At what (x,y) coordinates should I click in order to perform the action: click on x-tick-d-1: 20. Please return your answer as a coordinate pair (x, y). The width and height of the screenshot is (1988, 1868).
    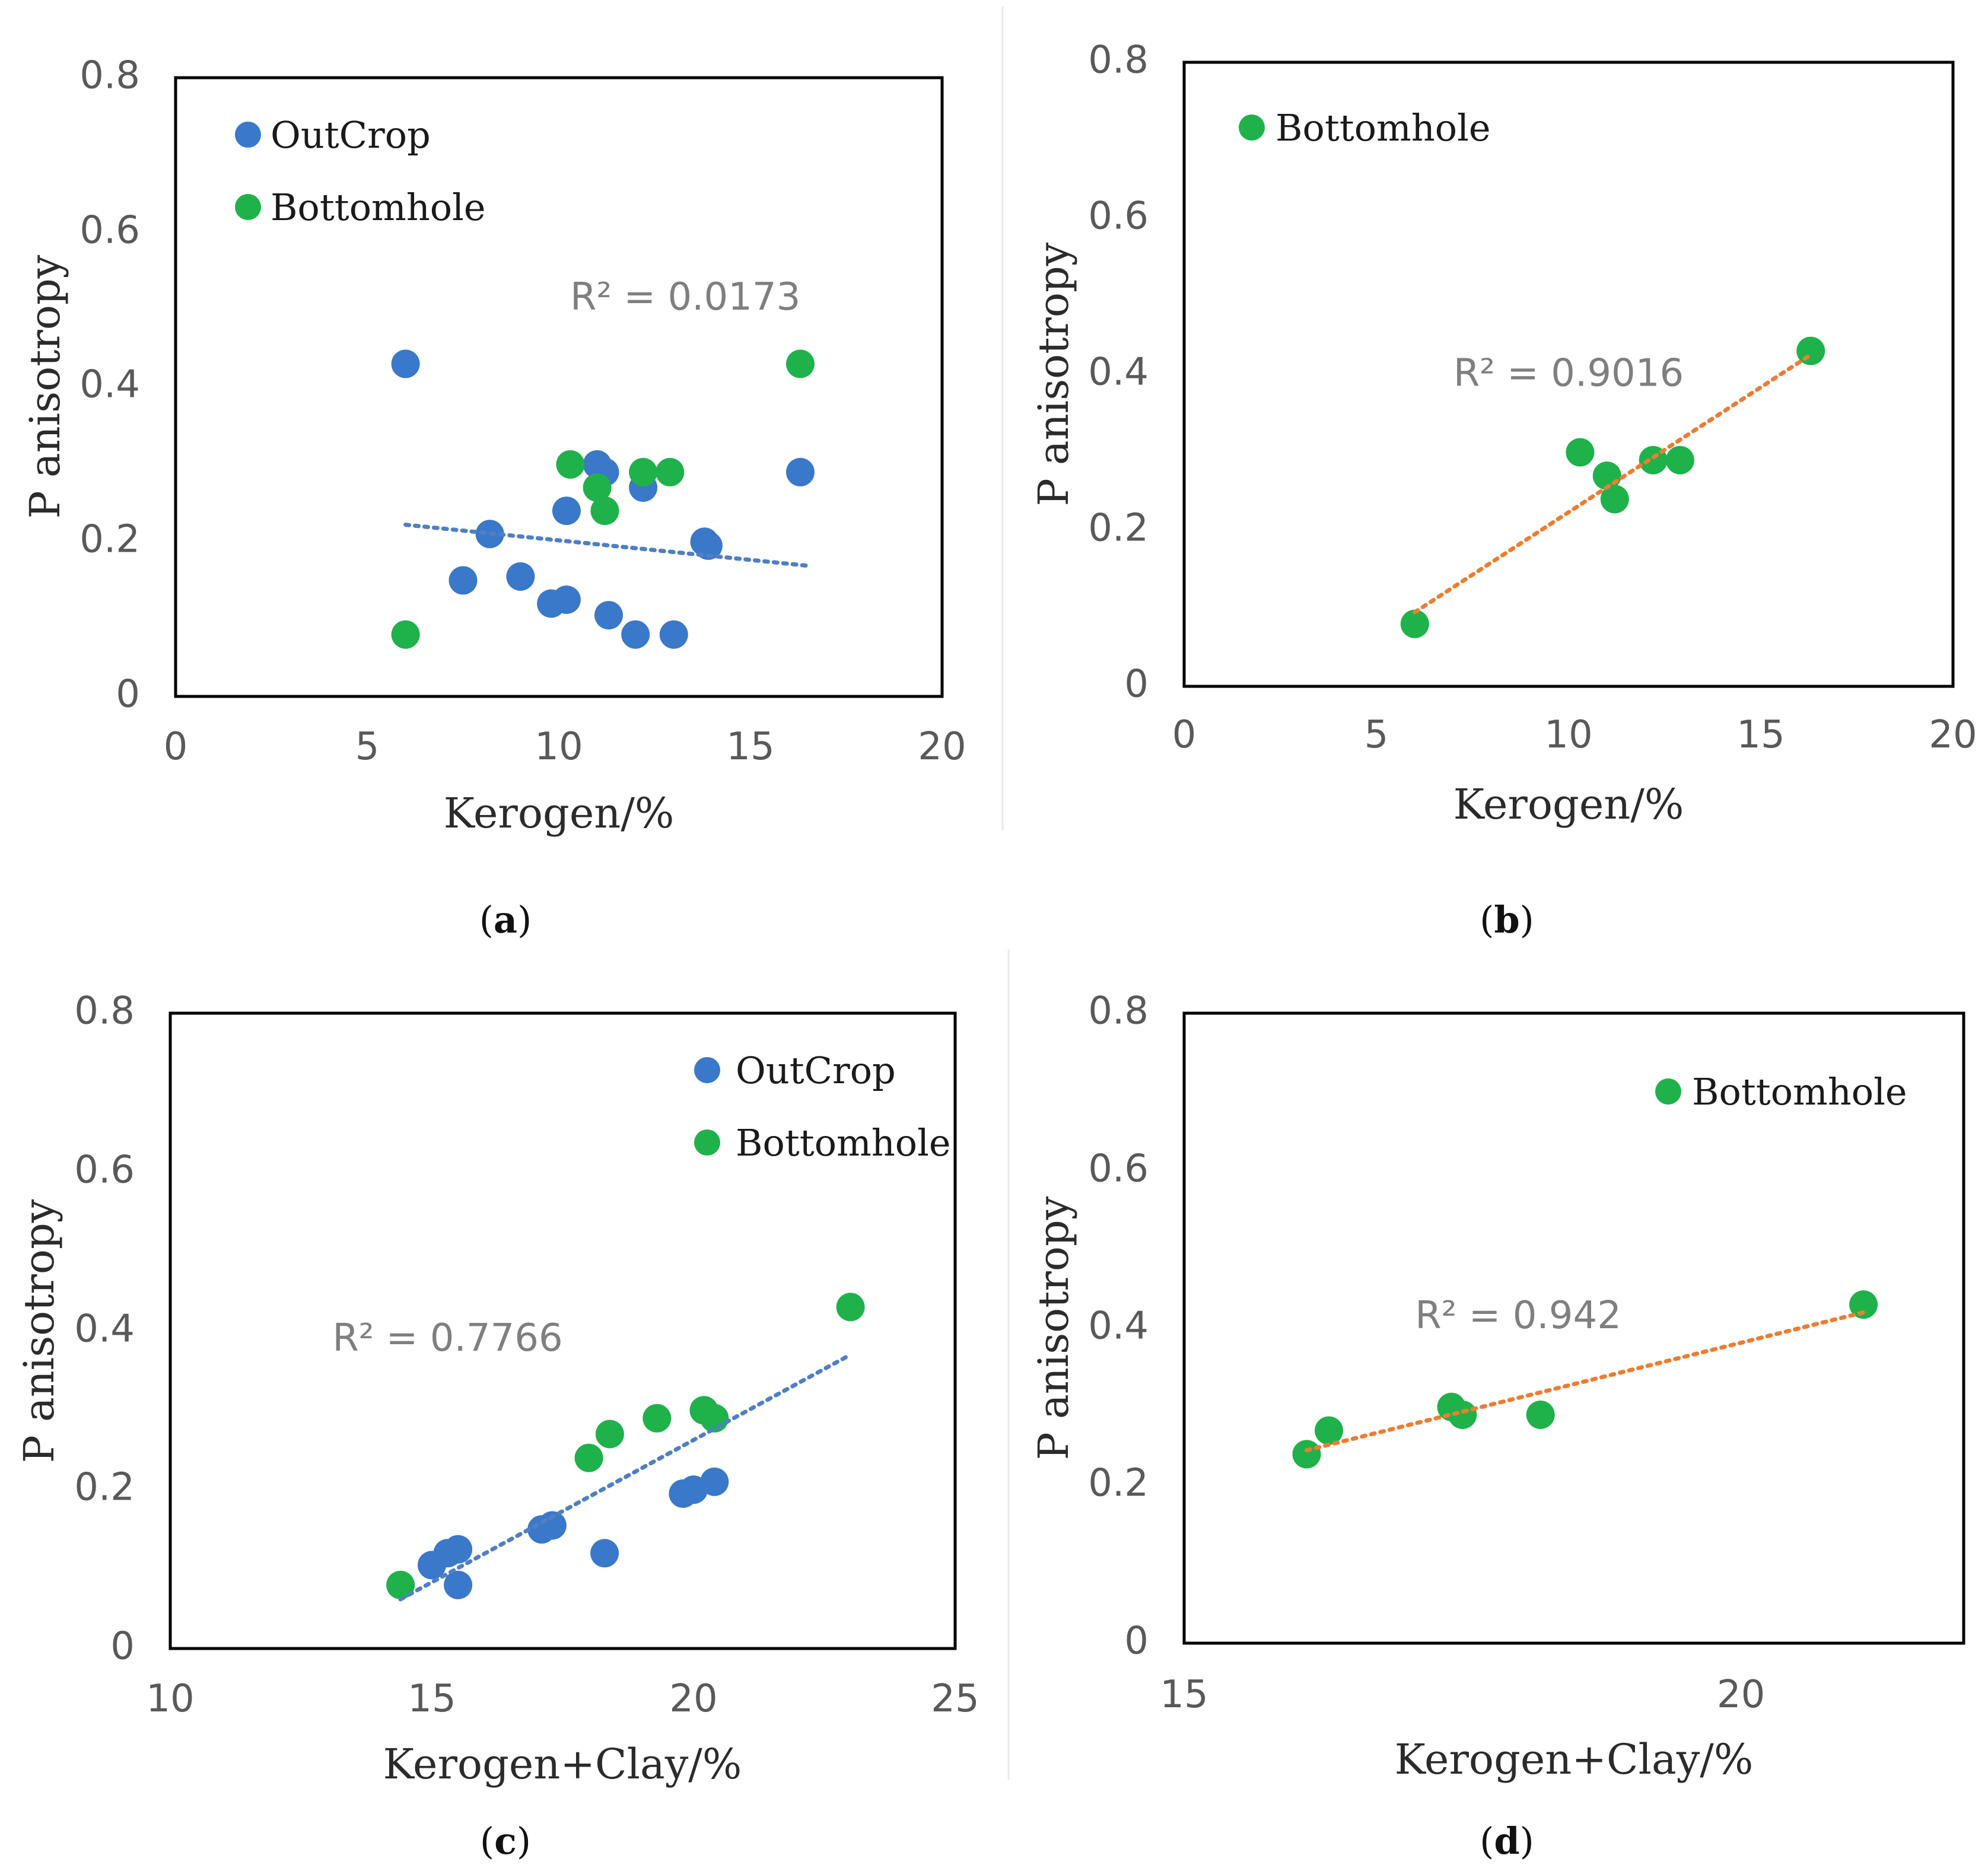
    Looking at the image, I should click on (1741, 1695).